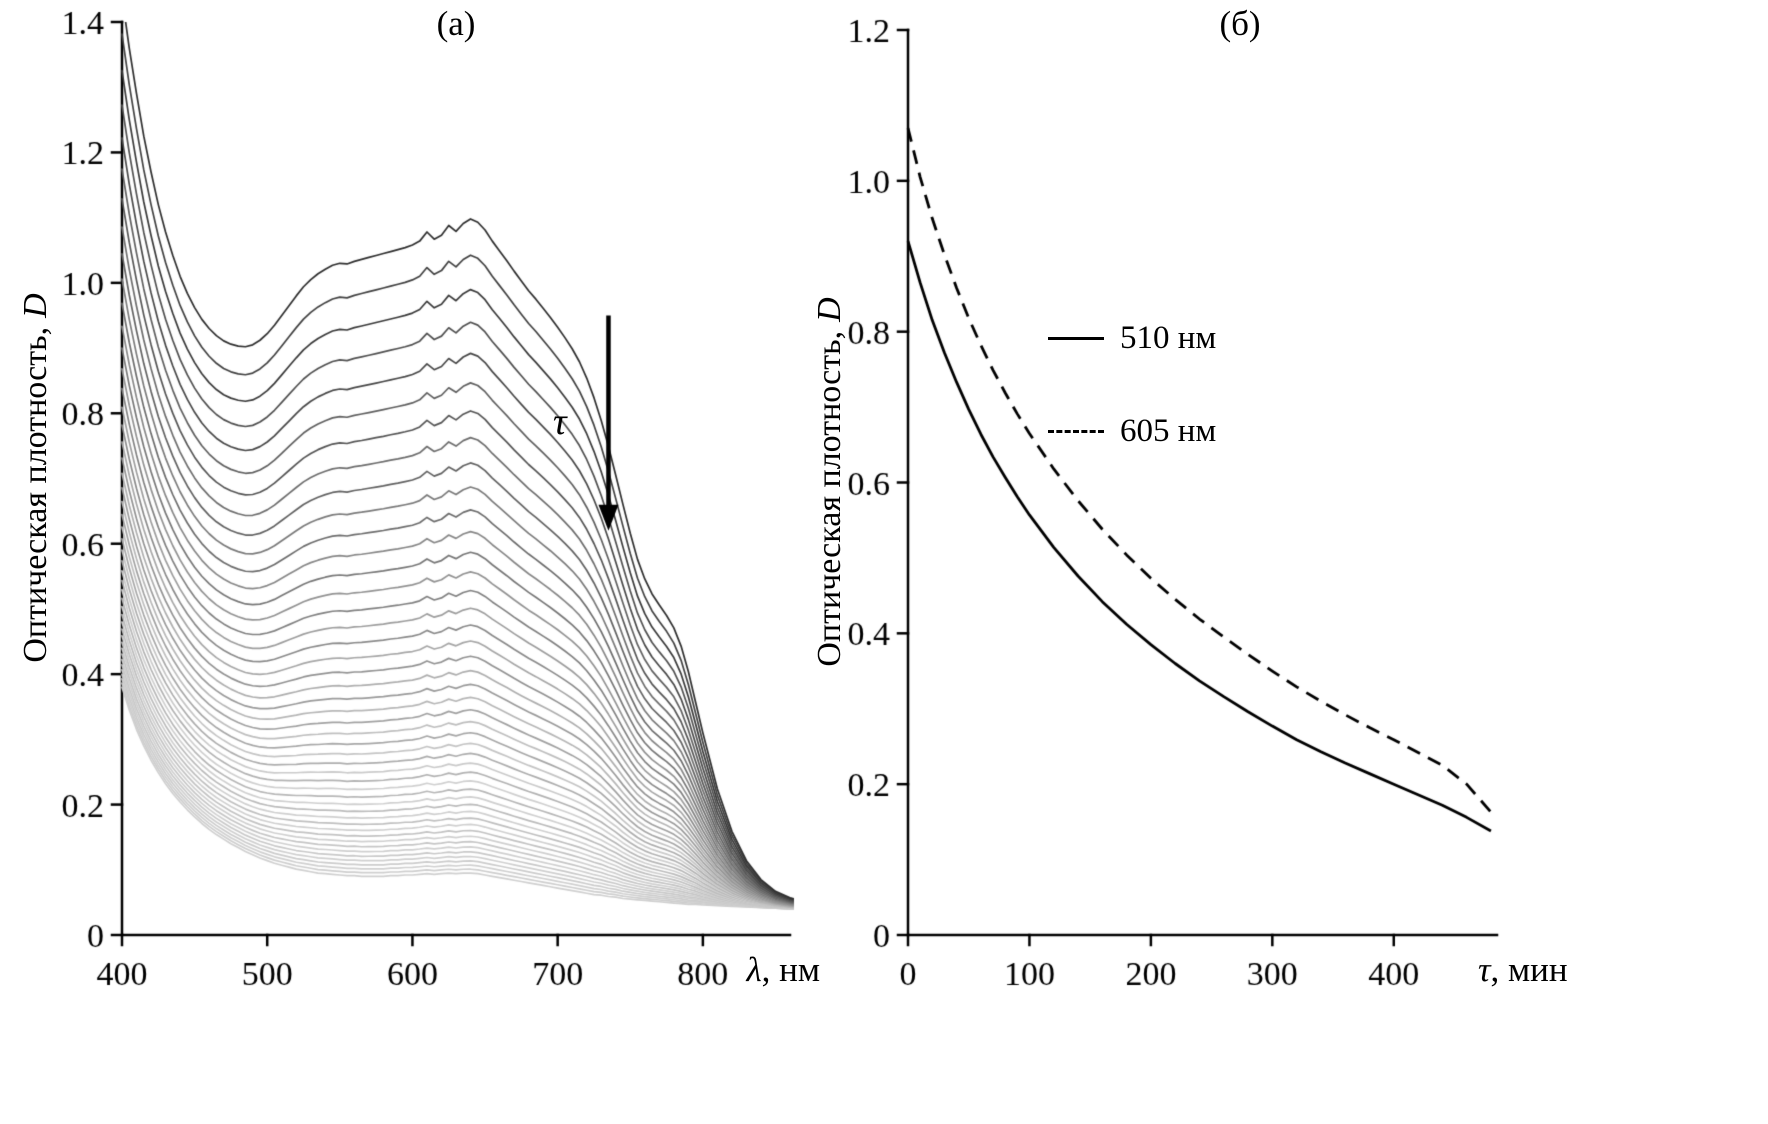 The height and width of the screenshot is (1124, 1768). Describe the element at coordinates (35, 305) in the screenshot. I see `panel-a-ylabel-symbol: D` at that location.